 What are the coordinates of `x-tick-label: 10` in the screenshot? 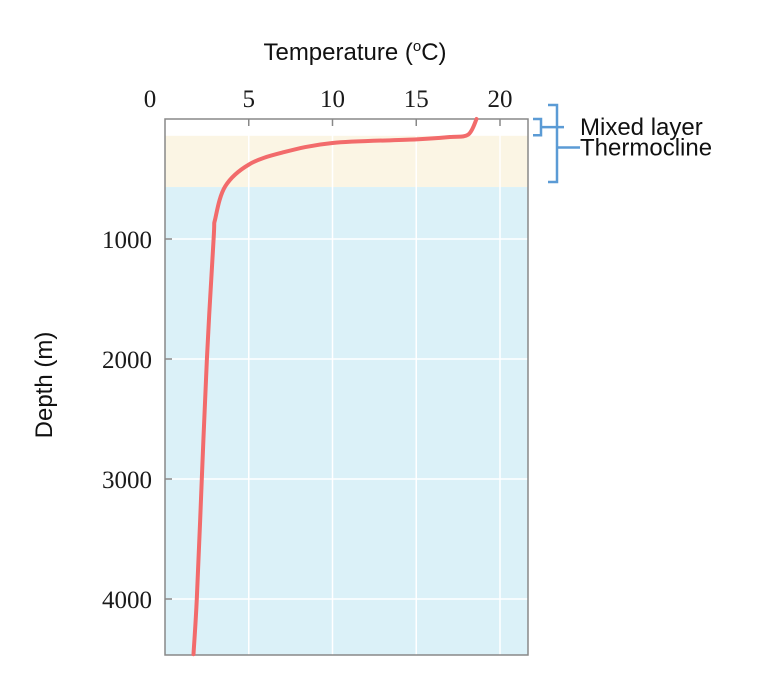 It's located at (332, 99).